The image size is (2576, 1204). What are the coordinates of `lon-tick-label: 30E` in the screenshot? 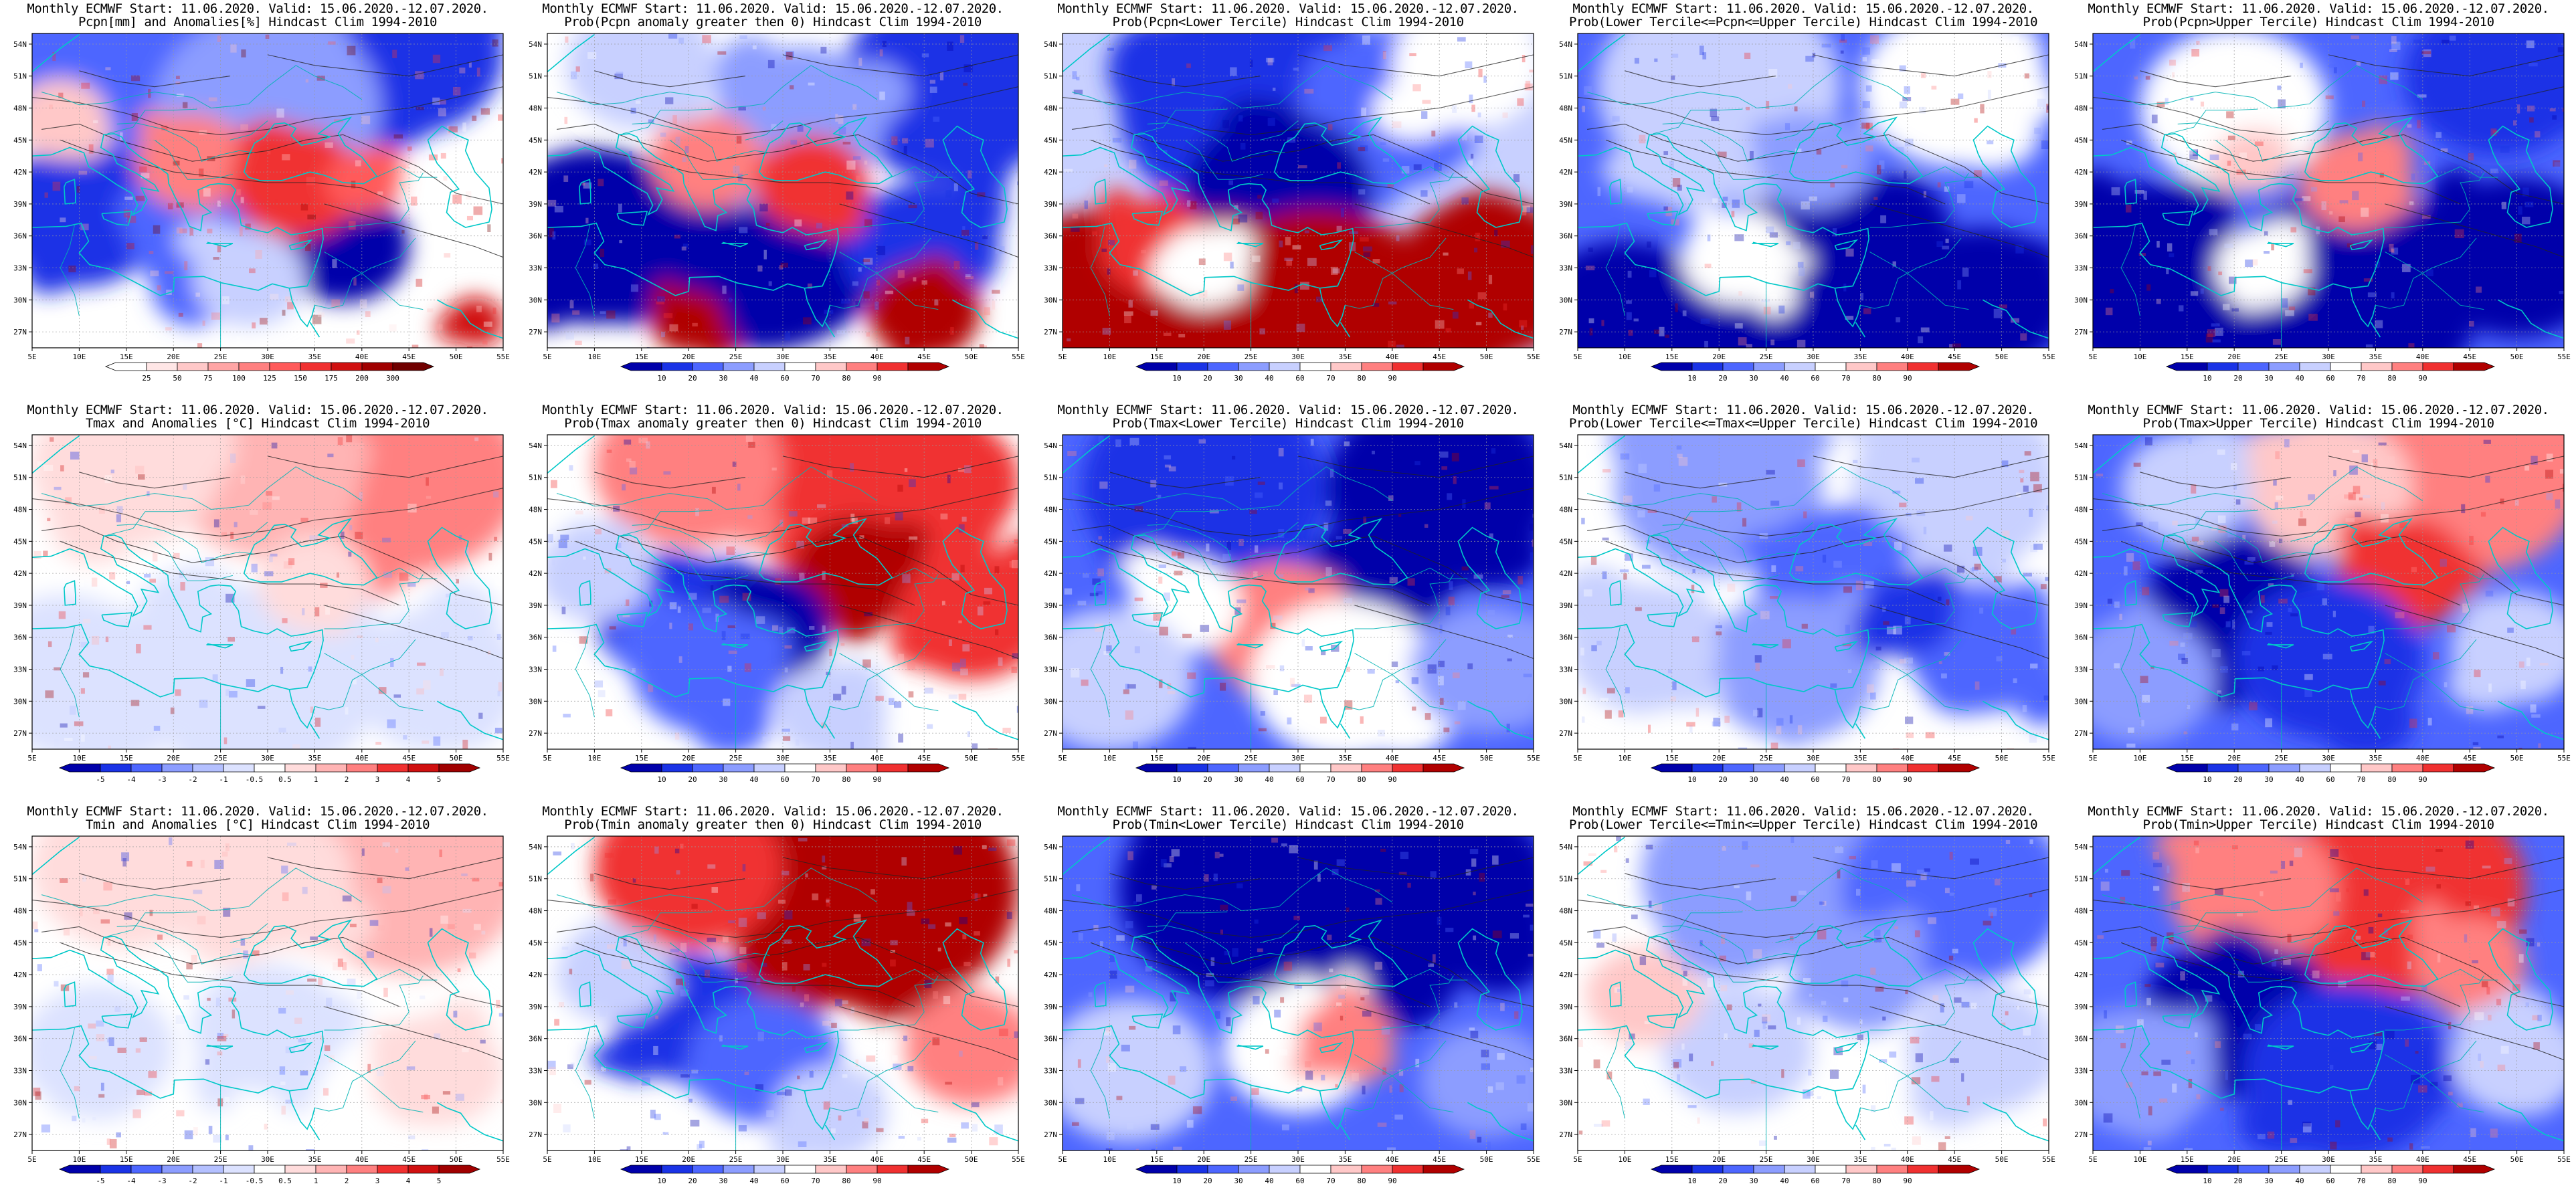 It's located at (267, 758).